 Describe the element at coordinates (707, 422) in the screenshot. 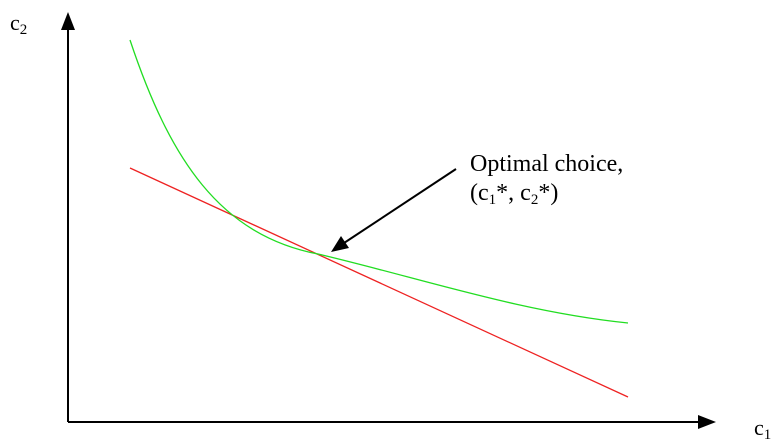

I see `x-axis-arrowhead` at that location.